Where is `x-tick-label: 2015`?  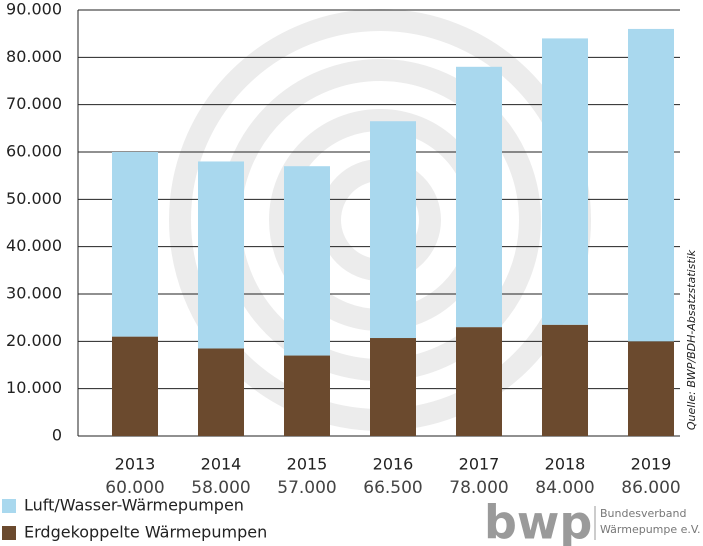 x-tick-label: 2015 is located at coordinates (307, 464).